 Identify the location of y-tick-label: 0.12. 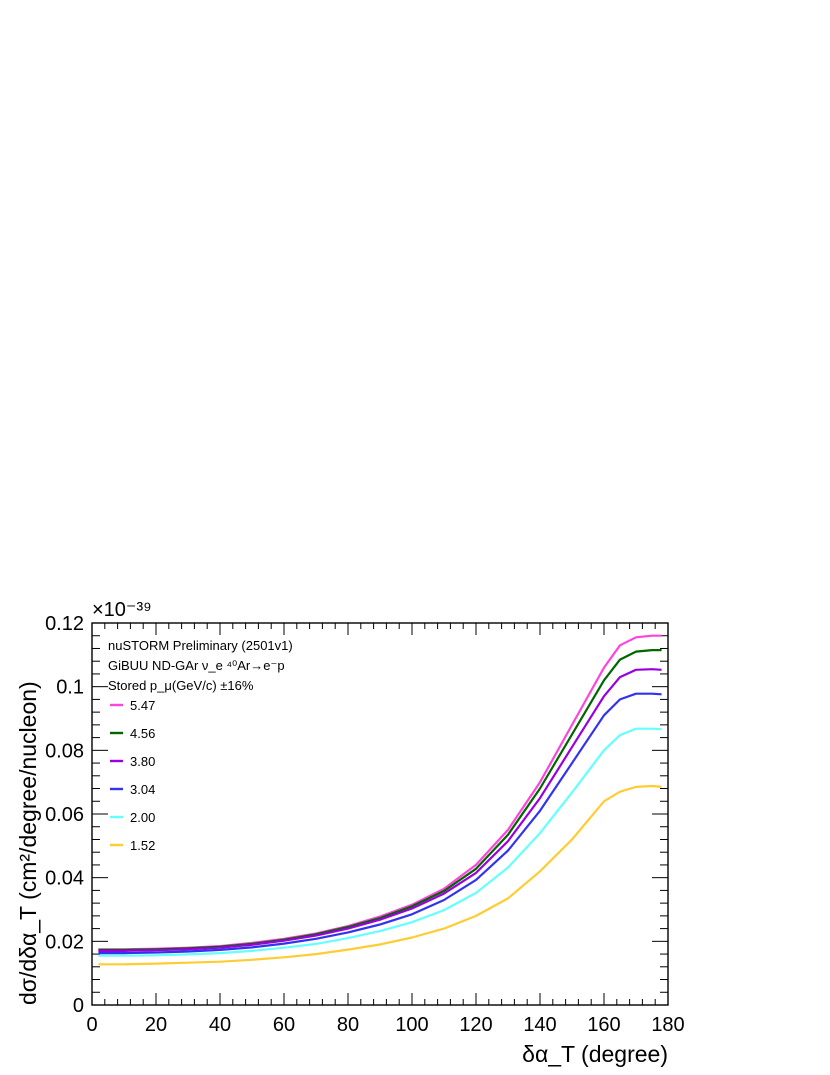
(64, 624).